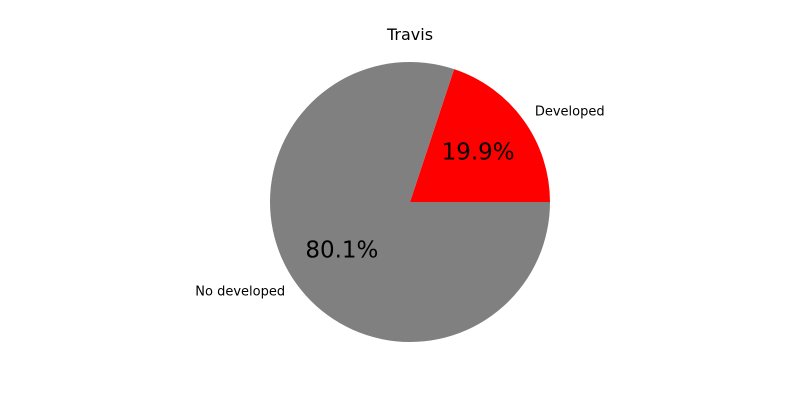 Image resolution: width=800 pixels, height=400 pixels. Describe the element at coordinates (478, 152) in the screenshot. I see `pct-label-developed: 19.9%` at that location.